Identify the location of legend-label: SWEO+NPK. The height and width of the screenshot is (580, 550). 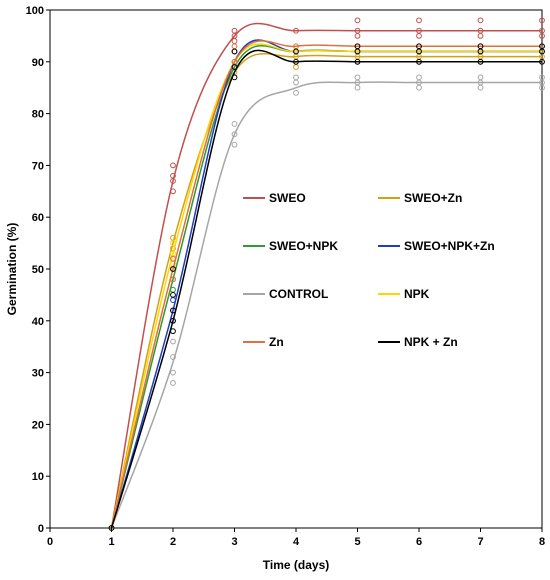
(303, 246).